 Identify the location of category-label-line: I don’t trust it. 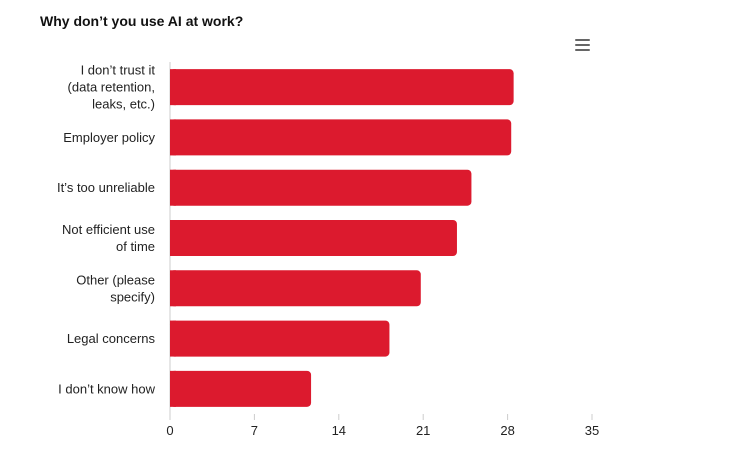
(118, 70).